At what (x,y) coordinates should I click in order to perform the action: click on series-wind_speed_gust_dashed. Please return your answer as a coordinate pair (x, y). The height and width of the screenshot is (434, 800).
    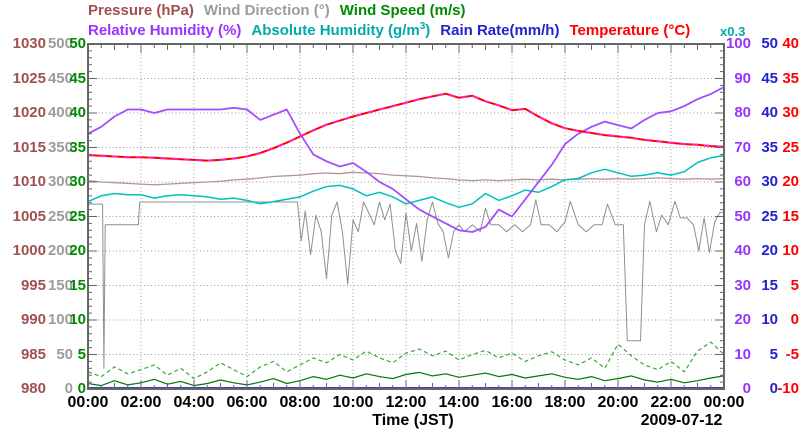
    Looking at the image, I should click on (406, 360).